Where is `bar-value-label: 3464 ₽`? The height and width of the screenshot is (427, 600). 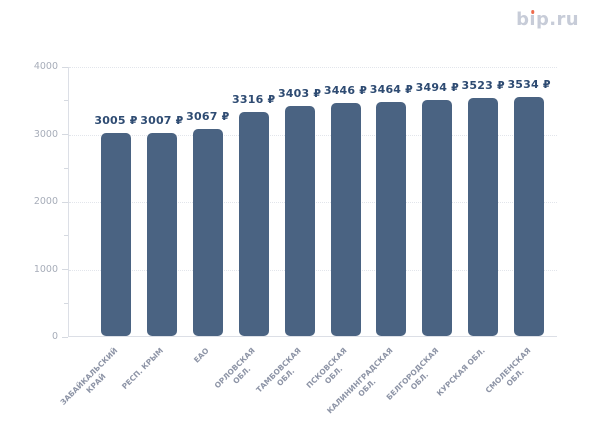 bar-value-label: 3464 ₽ is located at coordinates (391, 90).